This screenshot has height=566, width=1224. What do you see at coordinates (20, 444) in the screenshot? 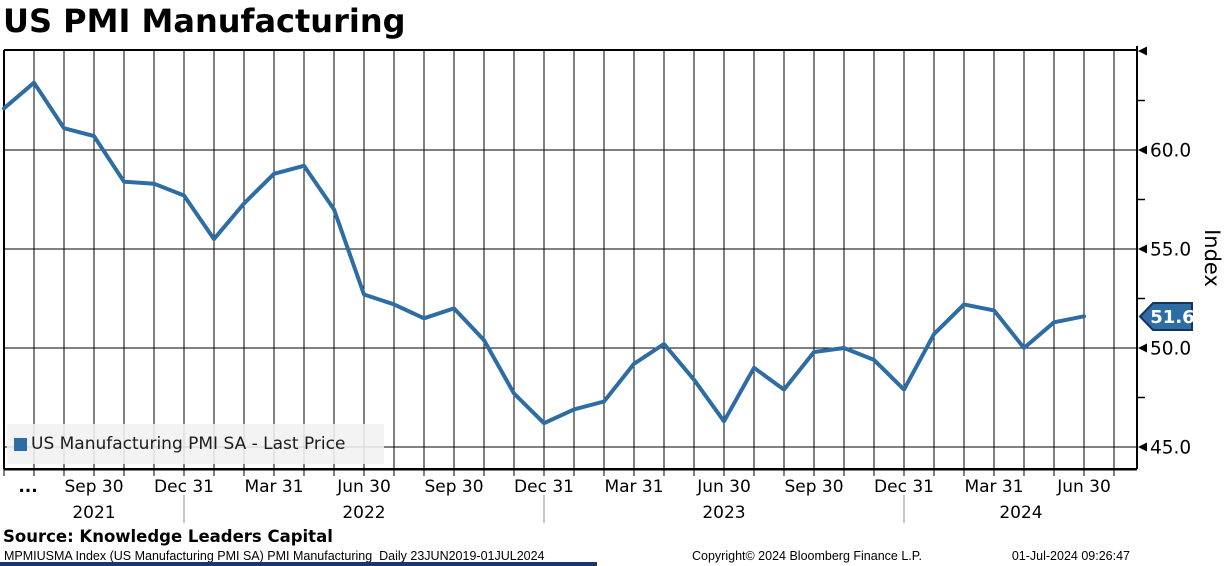
I see `legend-marker-icon` at bounding box center [20, 444].